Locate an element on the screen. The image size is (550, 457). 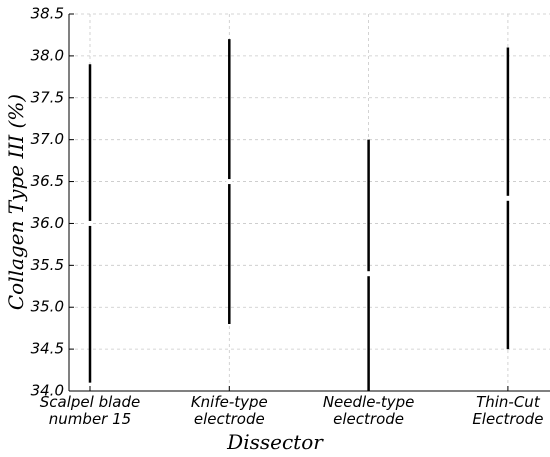
y-tick-label: 34.5 is located at coordinates (47, 349).